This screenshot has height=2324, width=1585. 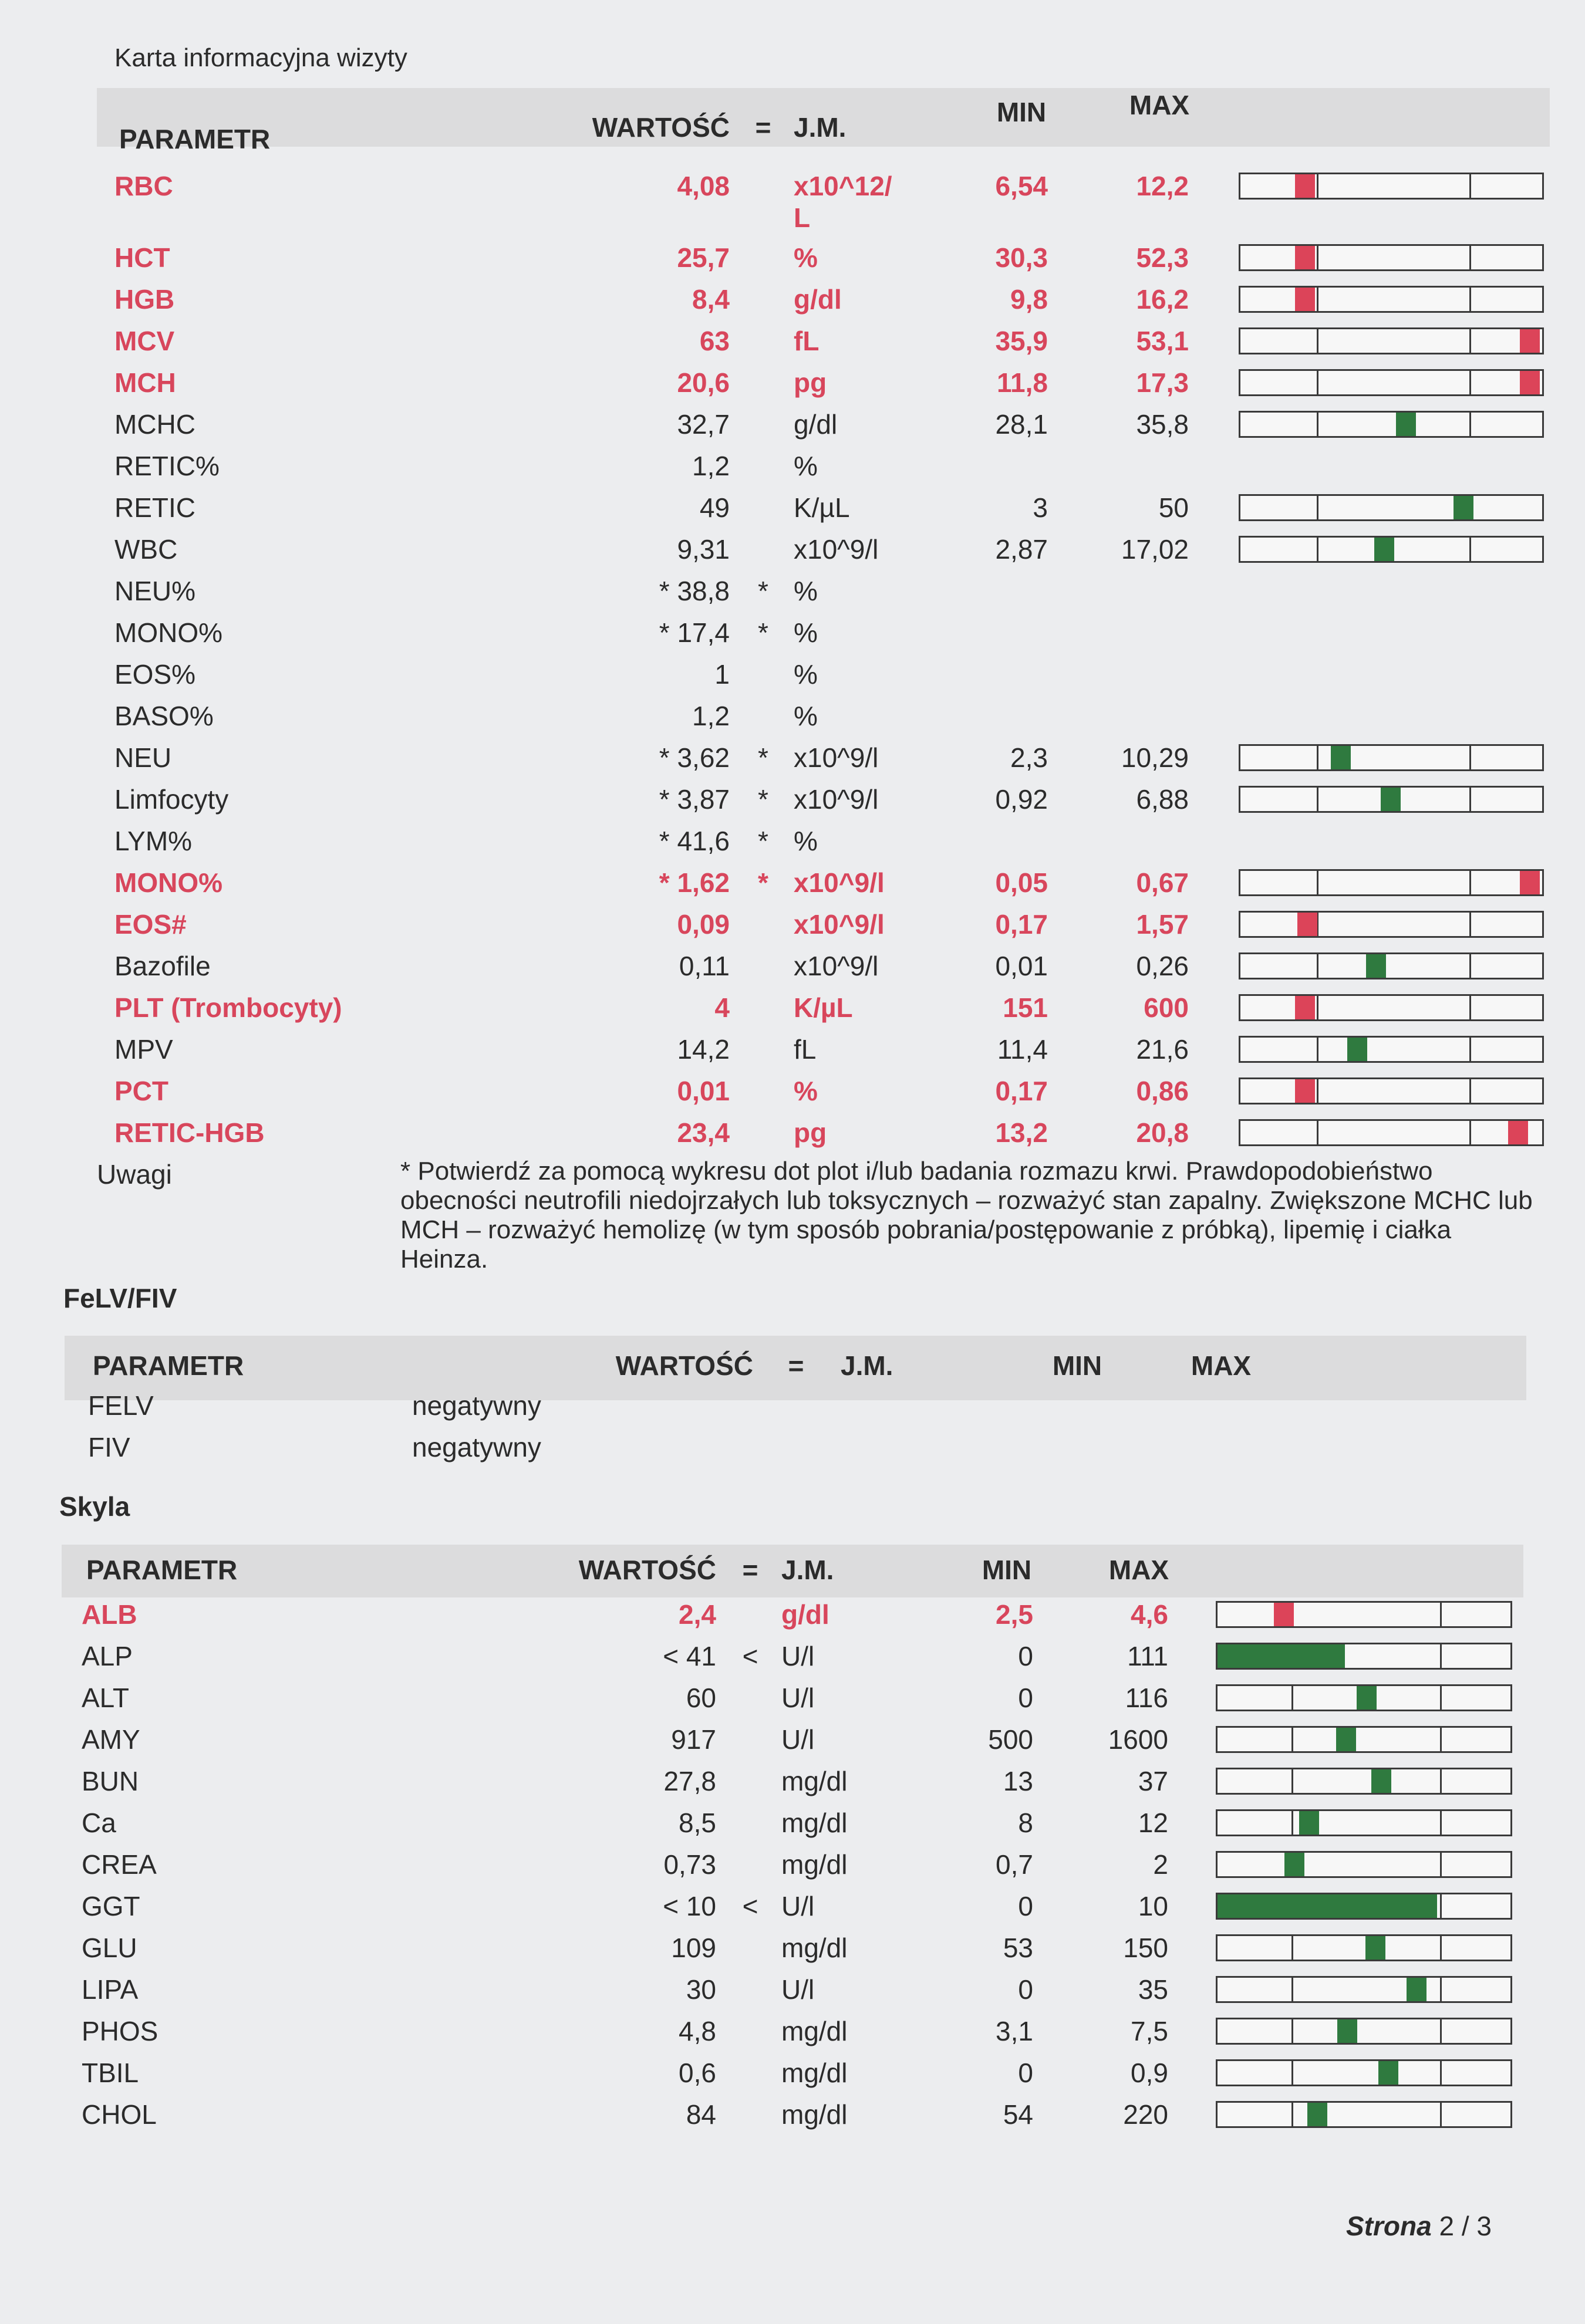 I want to click on row-unit: g/dl, so click(x=805, y=1614).